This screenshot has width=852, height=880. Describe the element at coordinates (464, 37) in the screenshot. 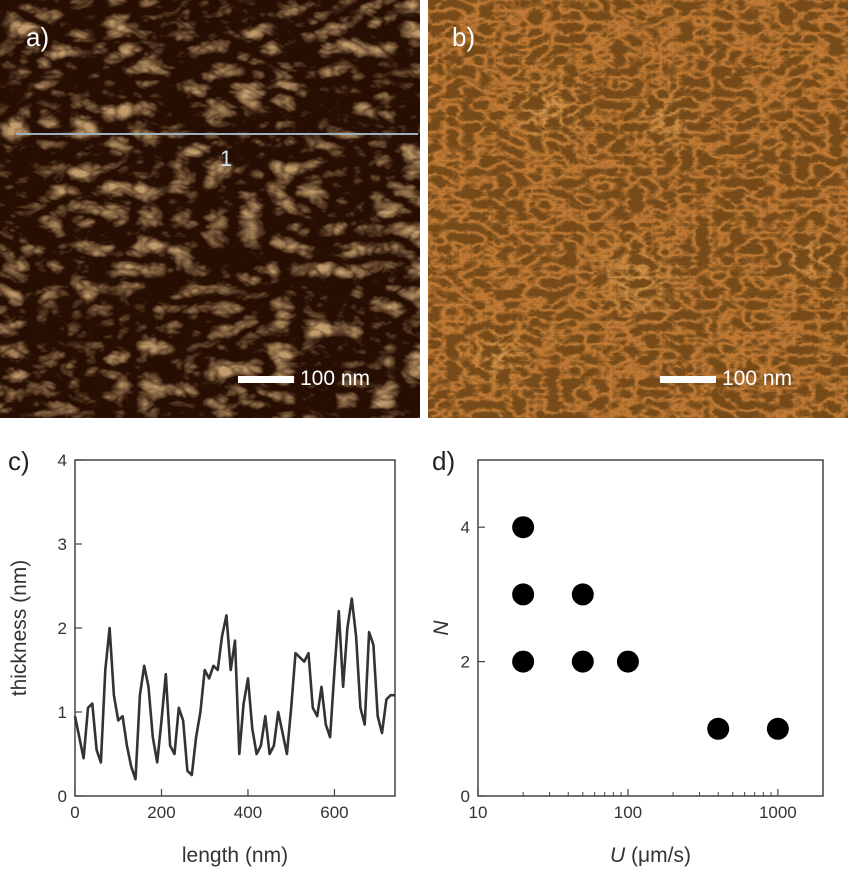

I see `panel-label-b: b)` at that location.